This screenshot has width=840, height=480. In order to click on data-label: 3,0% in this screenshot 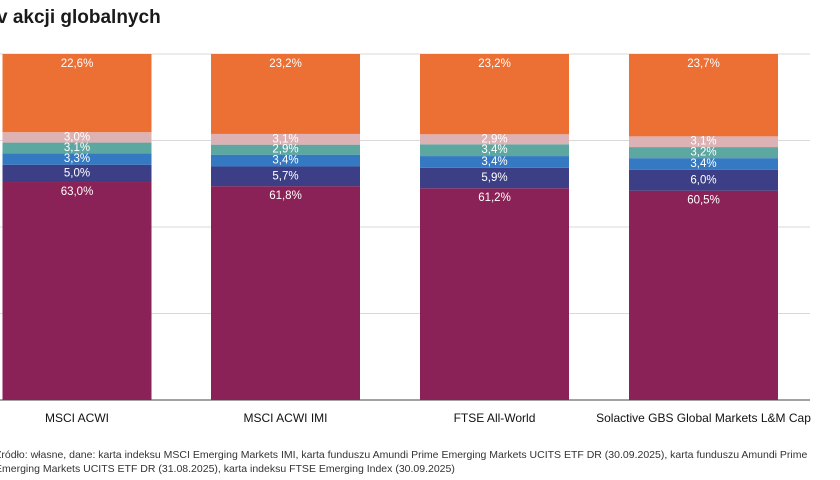, I will do `click(77, 137)`.